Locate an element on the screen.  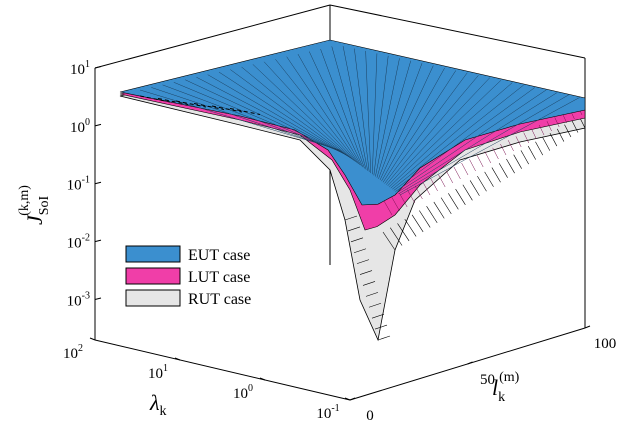
z-tick-label: 10⁻³ is located at coordinates (78, 299).